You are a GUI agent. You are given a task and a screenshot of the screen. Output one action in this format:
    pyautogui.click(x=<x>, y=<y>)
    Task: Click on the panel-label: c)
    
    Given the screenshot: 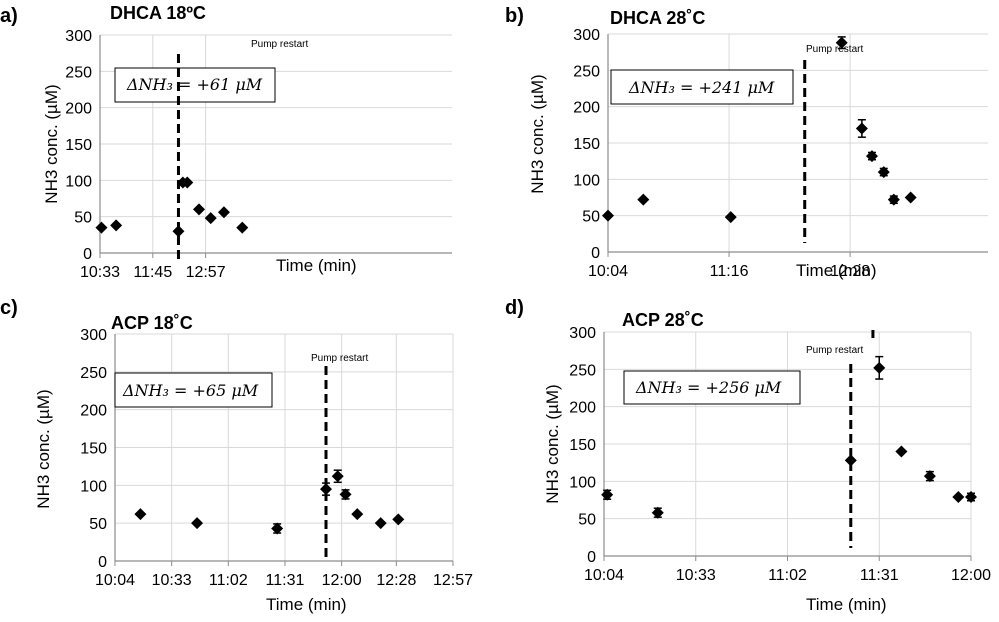 What is the action you would take?
    pyautogui.click(x=9, y=308)
    